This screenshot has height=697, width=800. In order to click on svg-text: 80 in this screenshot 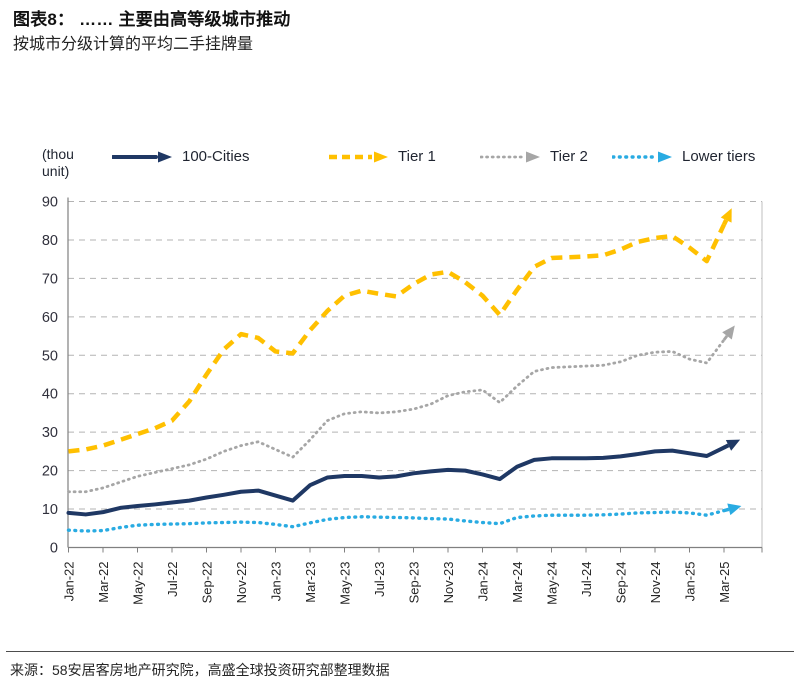, I will do `click(50, 241)`.